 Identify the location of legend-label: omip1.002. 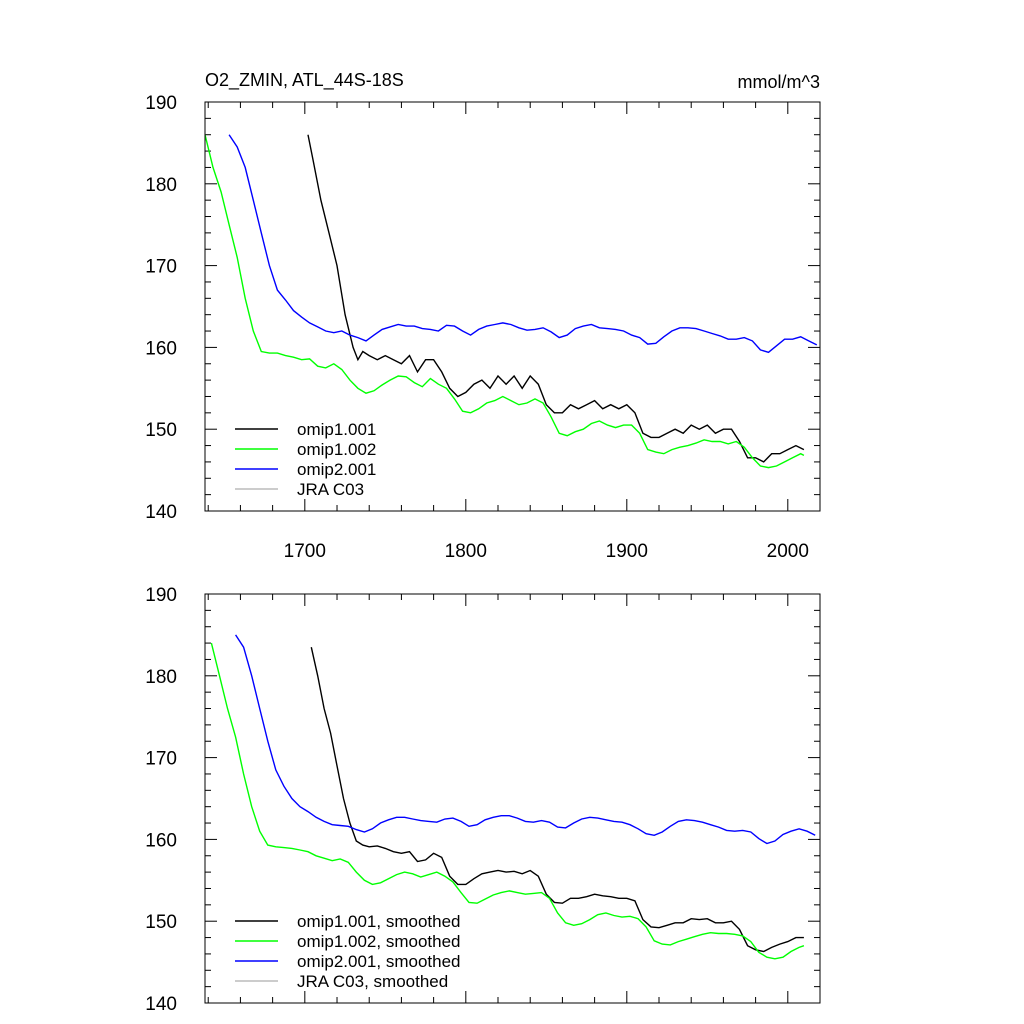
(336, 449).